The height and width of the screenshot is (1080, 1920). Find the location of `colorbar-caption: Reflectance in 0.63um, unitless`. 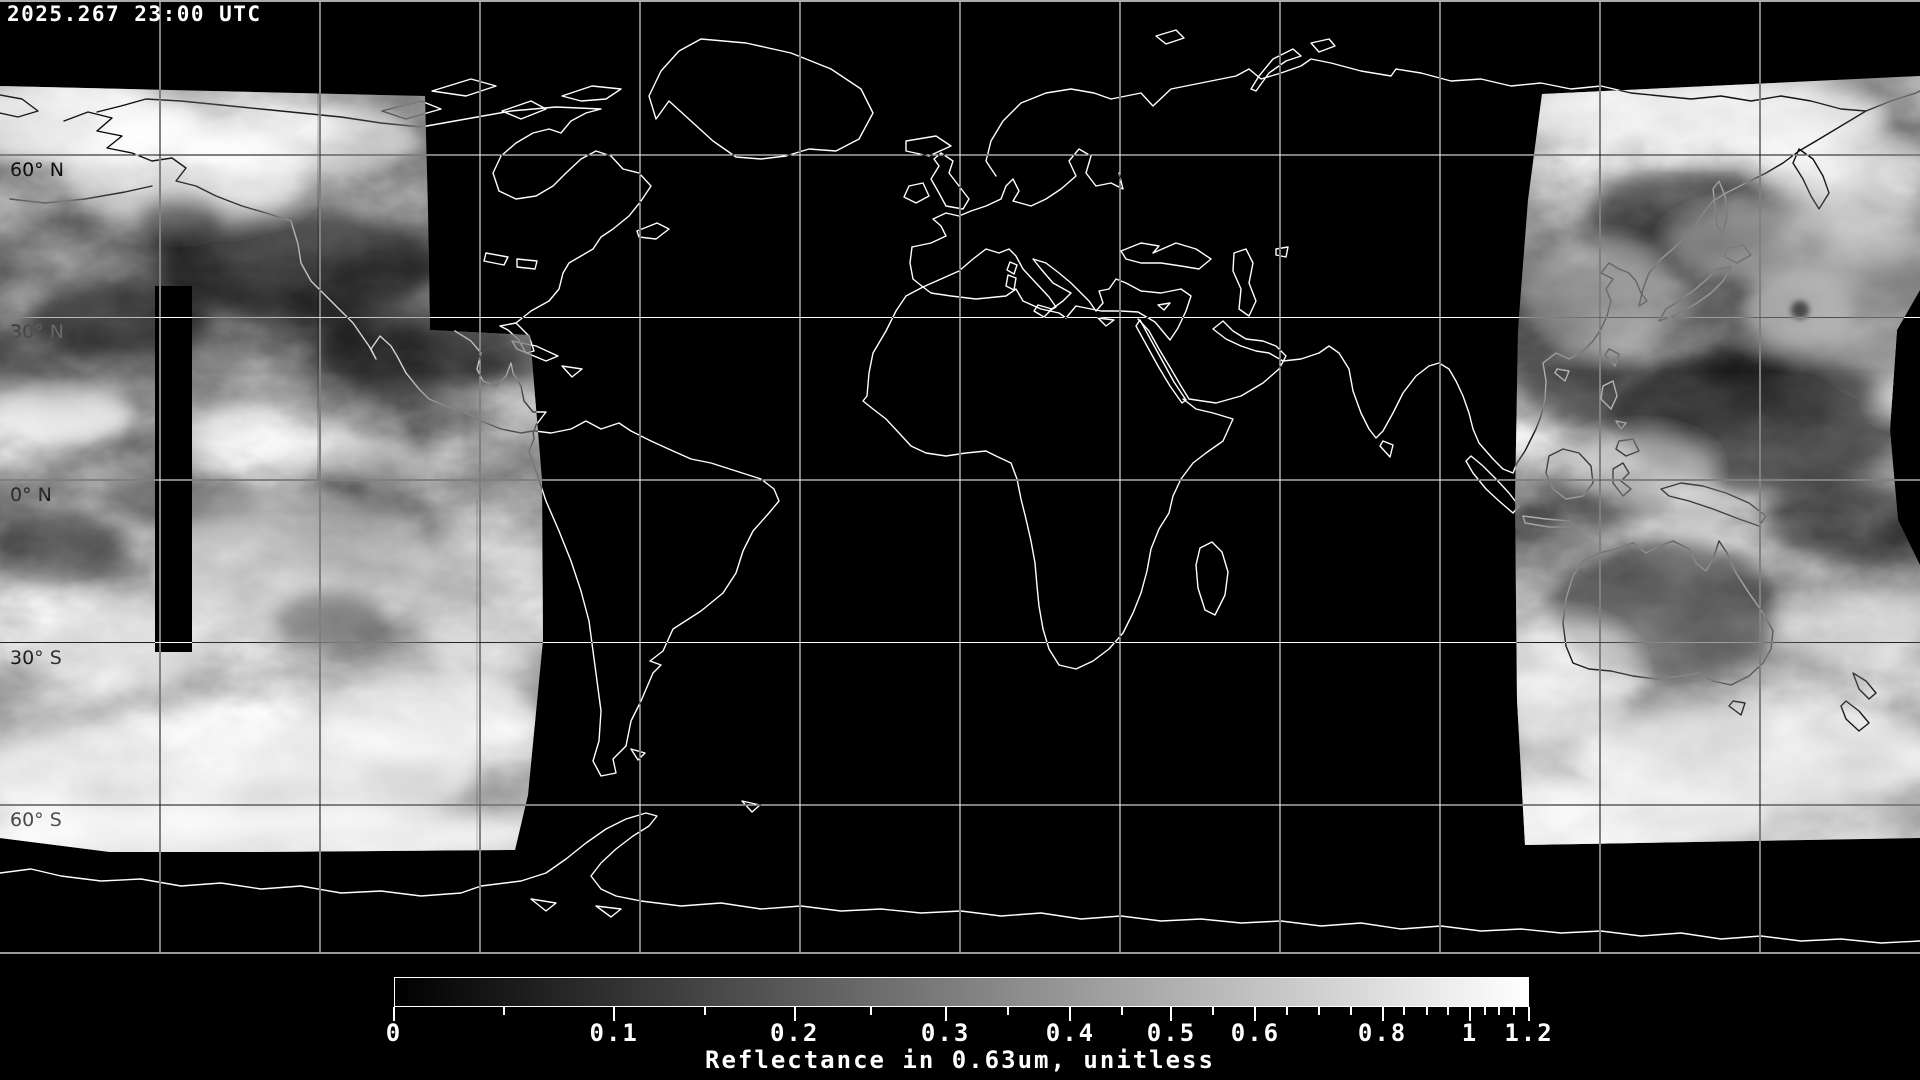

colorbar-caption: Reflectance in 0.63um, unitless is located at coordinates (960, 1060).